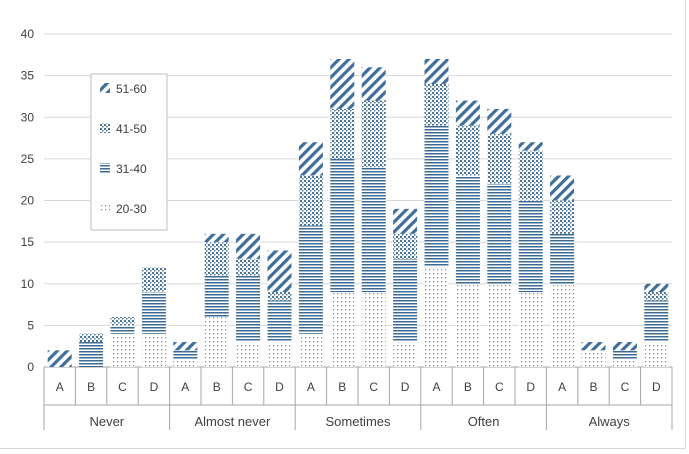  What do you see at coordinates (28, 159) in the screenshot?
I see `y-tick-label: 25` at bounding box center [28, 159].